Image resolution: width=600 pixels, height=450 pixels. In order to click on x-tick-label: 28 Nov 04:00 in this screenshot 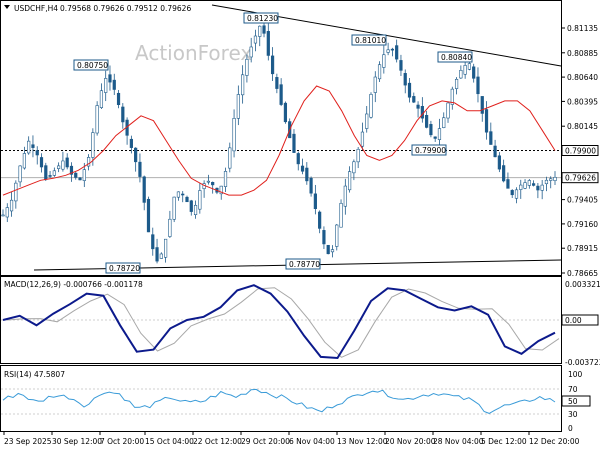, I will do `click(458, 441)`.